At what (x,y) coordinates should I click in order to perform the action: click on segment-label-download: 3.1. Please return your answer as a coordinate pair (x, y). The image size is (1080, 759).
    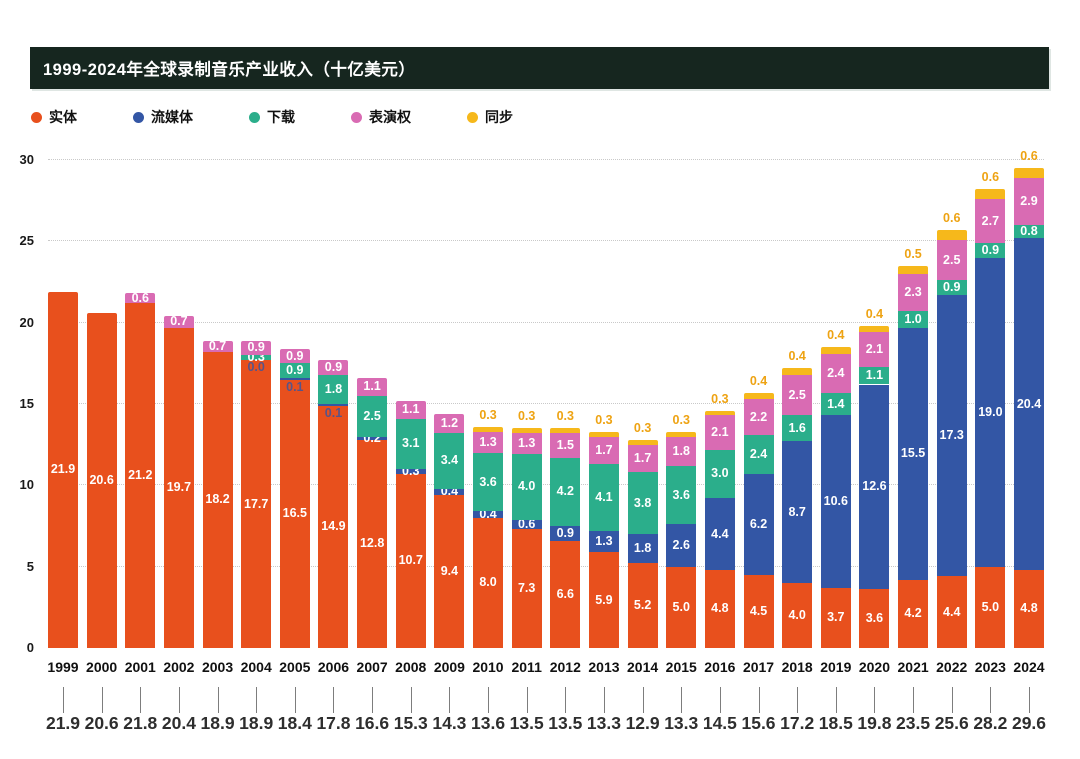
    Looking at the image, I should click on (411, 443).